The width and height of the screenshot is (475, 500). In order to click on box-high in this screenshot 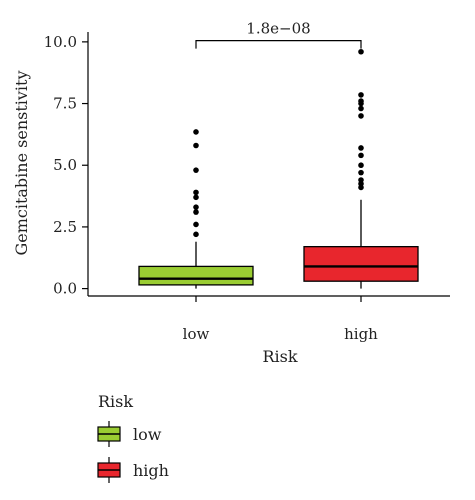, I will do `click(361, 168)`.